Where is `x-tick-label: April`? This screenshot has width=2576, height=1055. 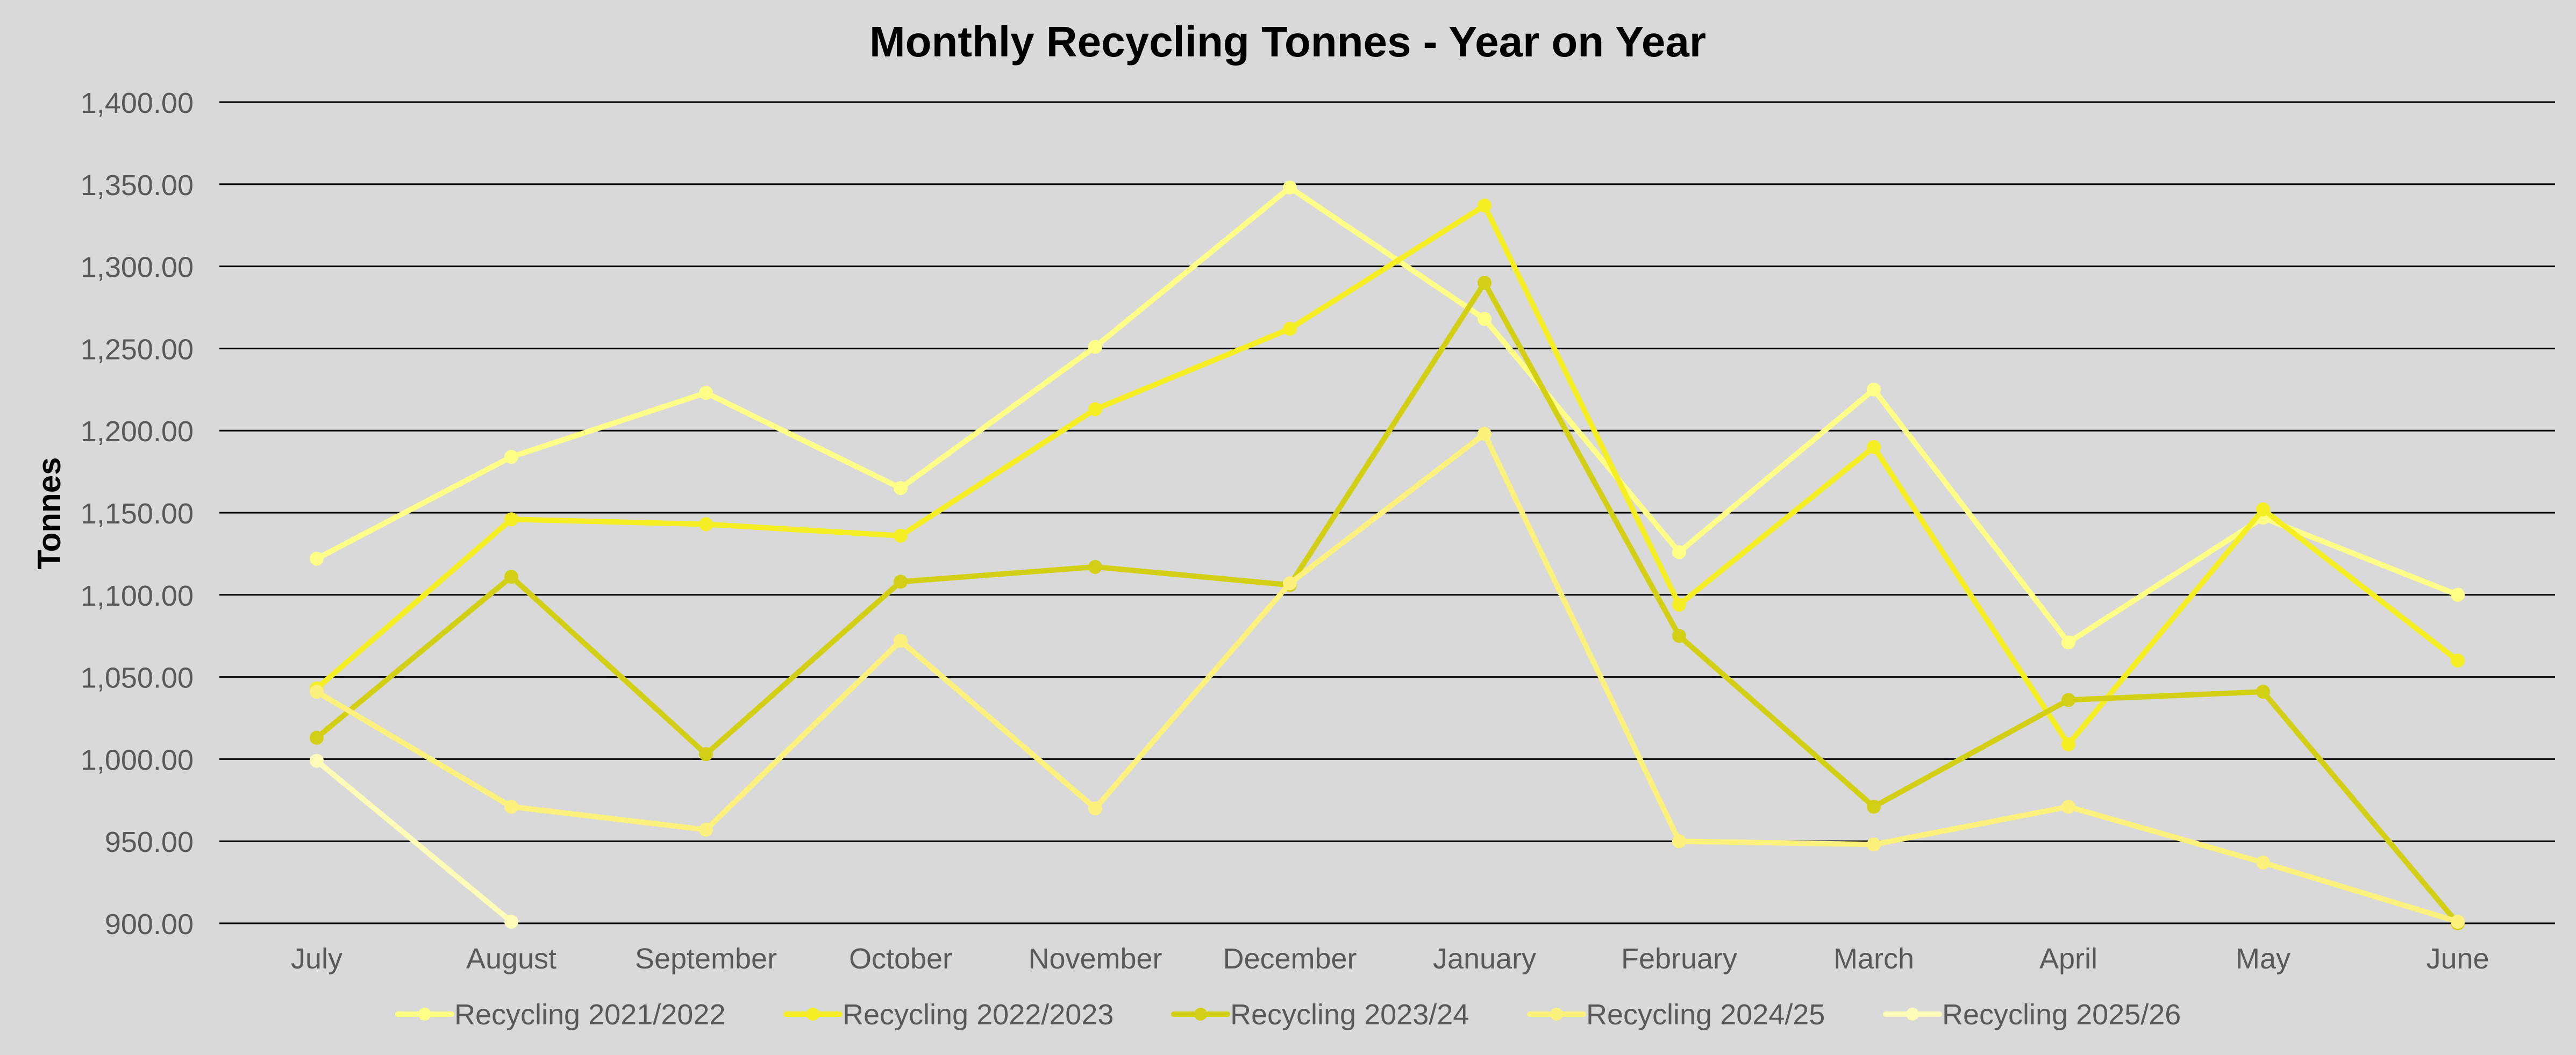 x-tick-label: April is located at coordinates (2068, 959).